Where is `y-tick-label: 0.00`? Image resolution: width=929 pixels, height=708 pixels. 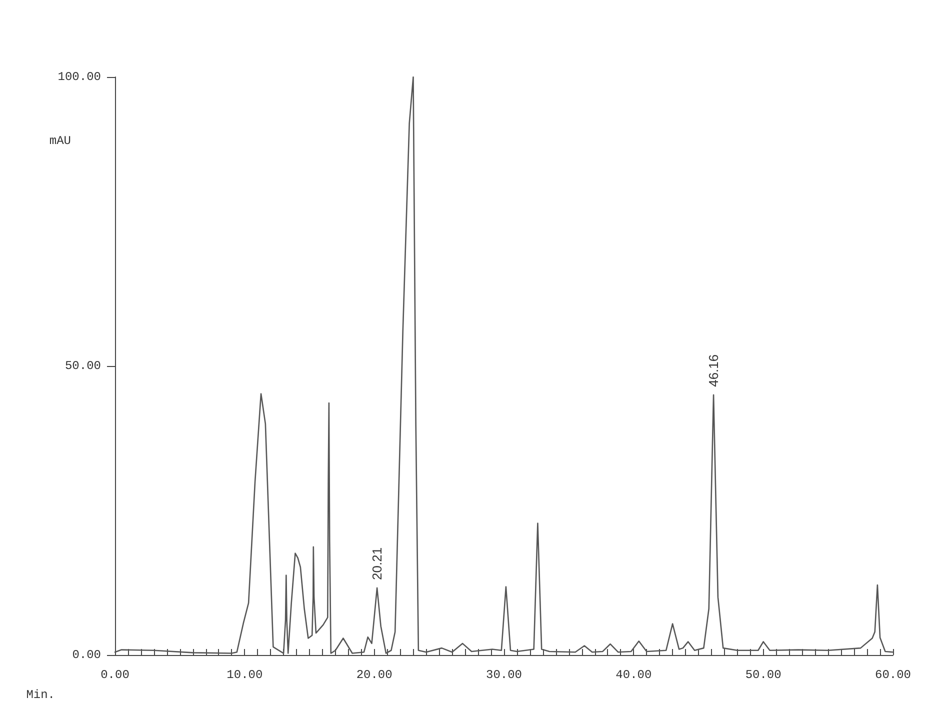 y-tick-label: 0.00 is located at coordinates (86, 655).